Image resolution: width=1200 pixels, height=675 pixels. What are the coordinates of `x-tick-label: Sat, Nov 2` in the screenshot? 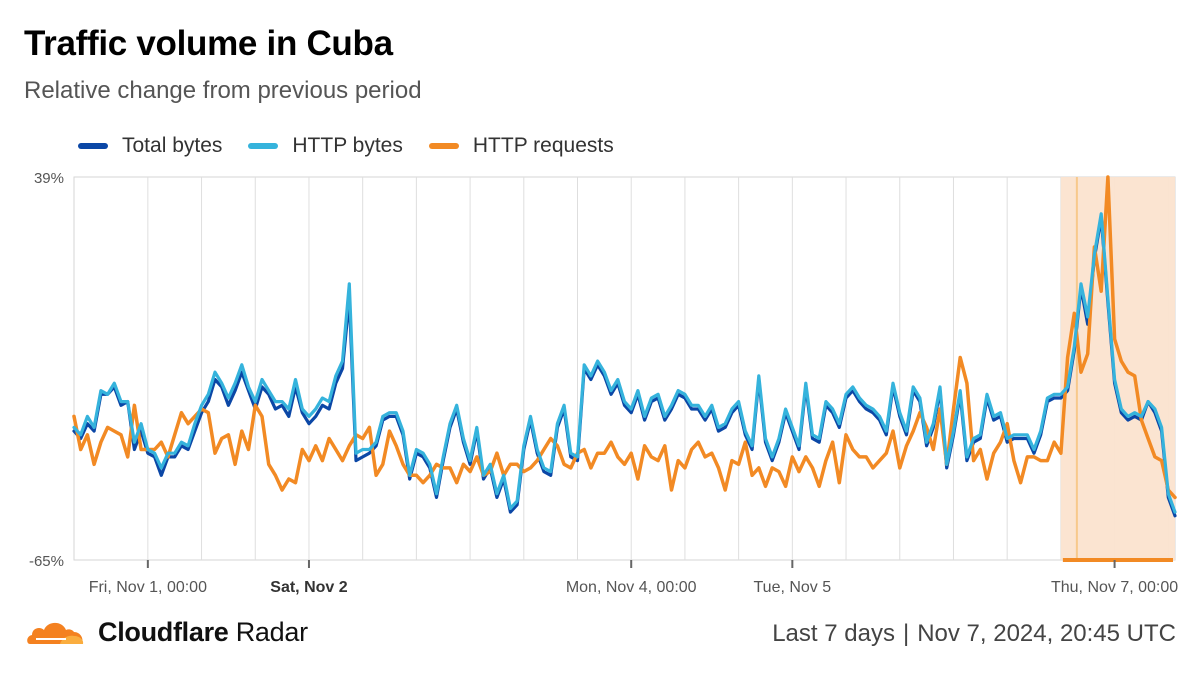 It's located at (308, 587).